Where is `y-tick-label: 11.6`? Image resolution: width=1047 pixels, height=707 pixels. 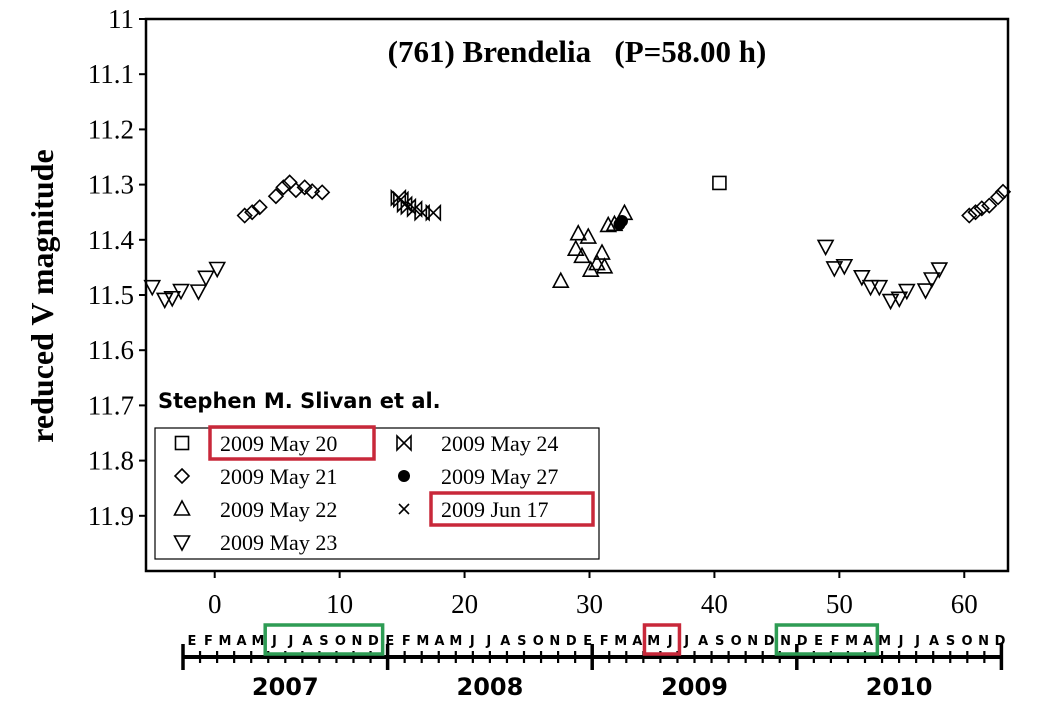 y-tick-label: 11.6 is located at coordinates (111, 350).